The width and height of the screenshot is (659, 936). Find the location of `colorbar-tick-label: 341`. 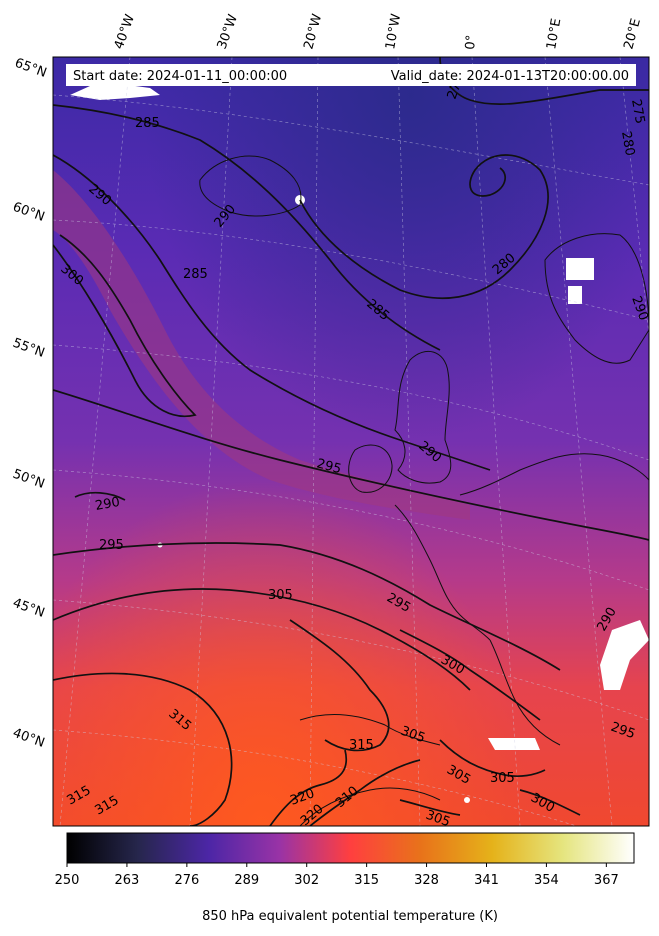

colorbar-tick-label: 341 is located at coordinates (486, 880).